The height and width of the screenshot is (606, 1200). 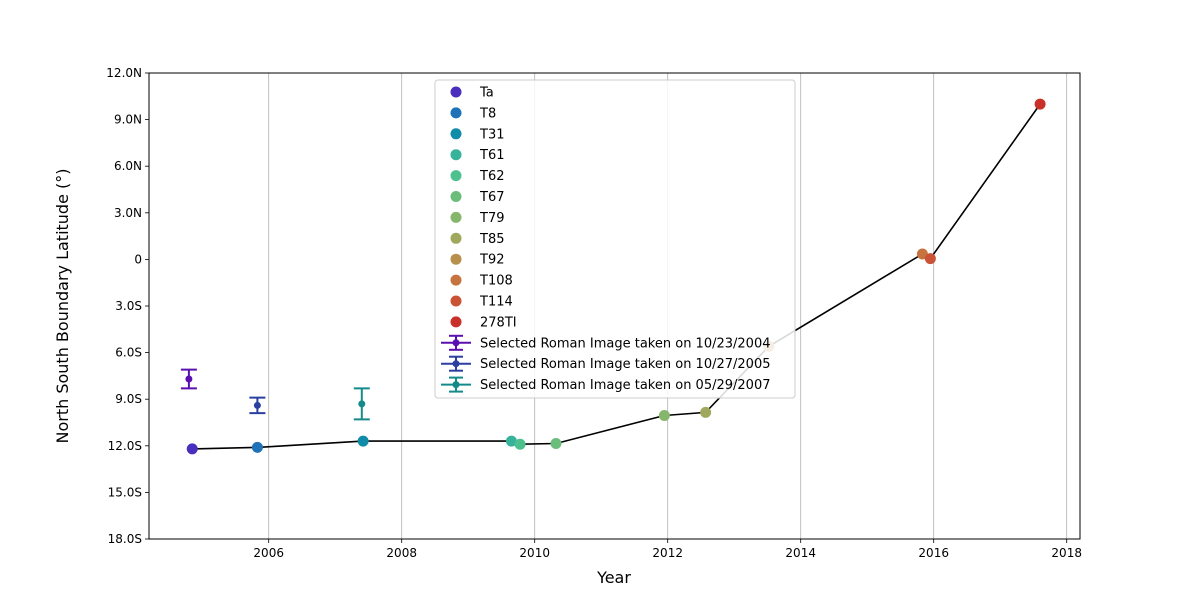 What do you see at coordinates (933, 553) in the screenshot?
I see `x-tick-label: 2016` at bounding box center [933, 553].